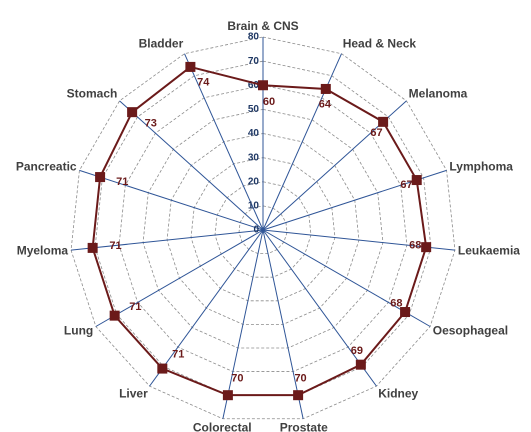 The width and height of the screenshot is (531, 432). Describe the element at coordinates (256, 230) in the screenshot. I see `y-tick-label: 0` at that location.